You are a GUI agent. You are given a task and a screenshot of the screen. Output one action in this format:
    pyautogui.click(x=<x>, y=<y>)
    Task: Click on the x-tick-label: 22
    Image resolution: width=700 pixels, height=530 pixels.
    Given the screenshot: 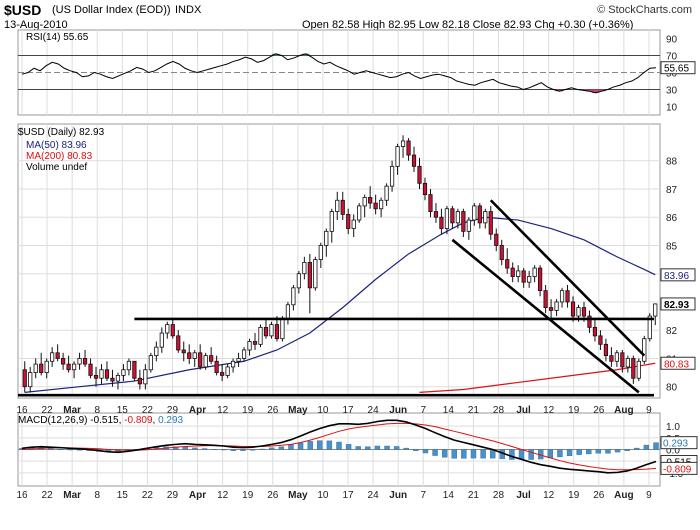 What is the action you would take?
    pyautogui.click(x=148, y=410)
    